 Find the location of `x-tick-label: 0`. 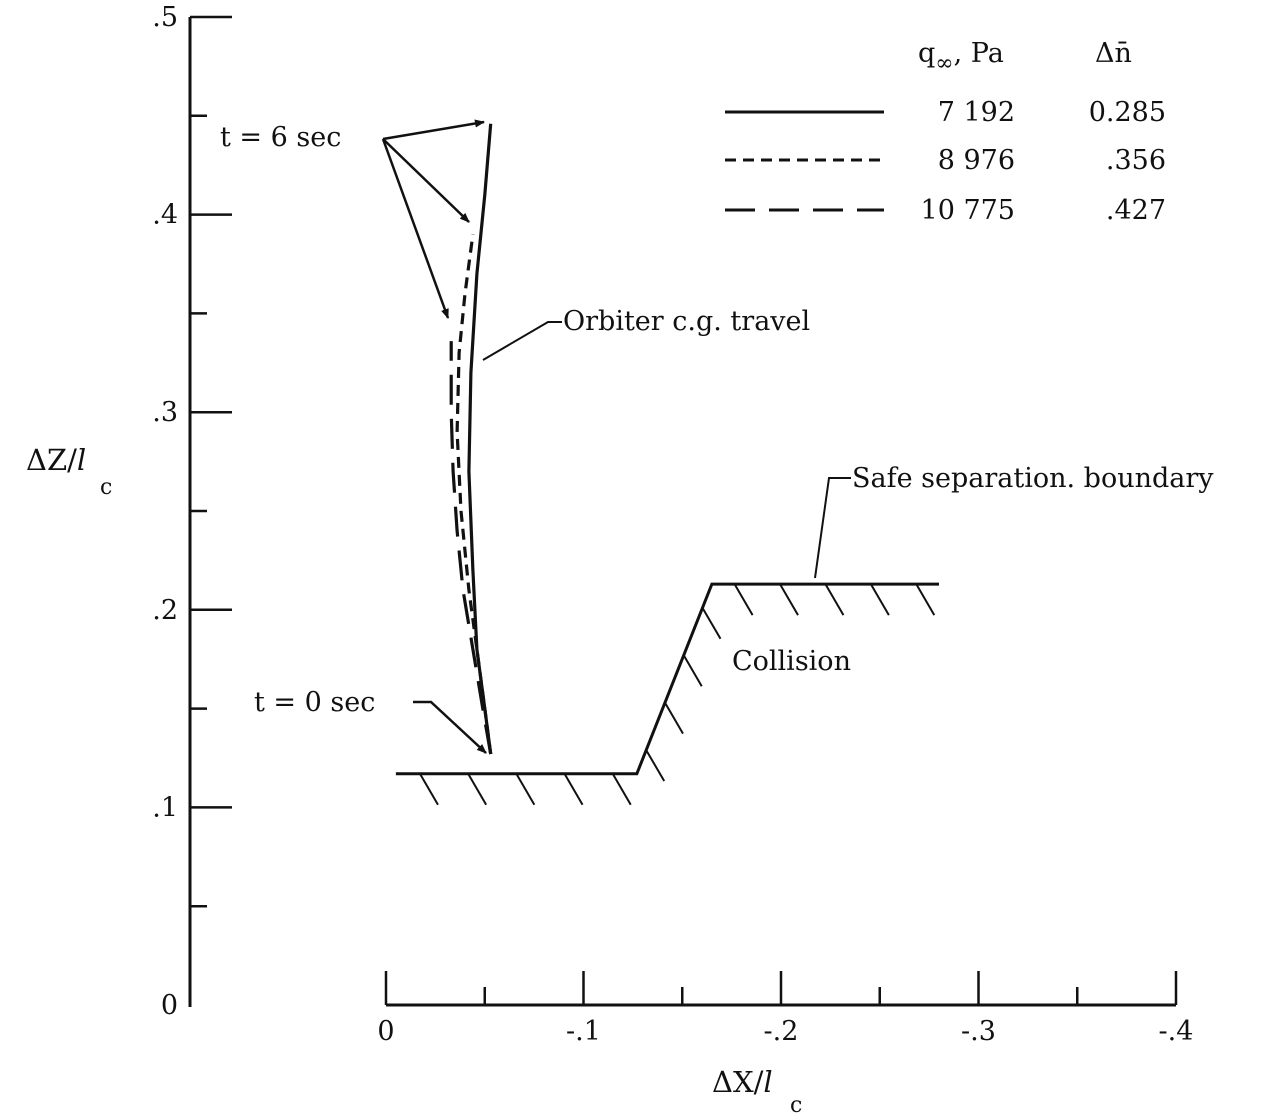

x-tick-label: 0 is located at coordinates (385, 1031).